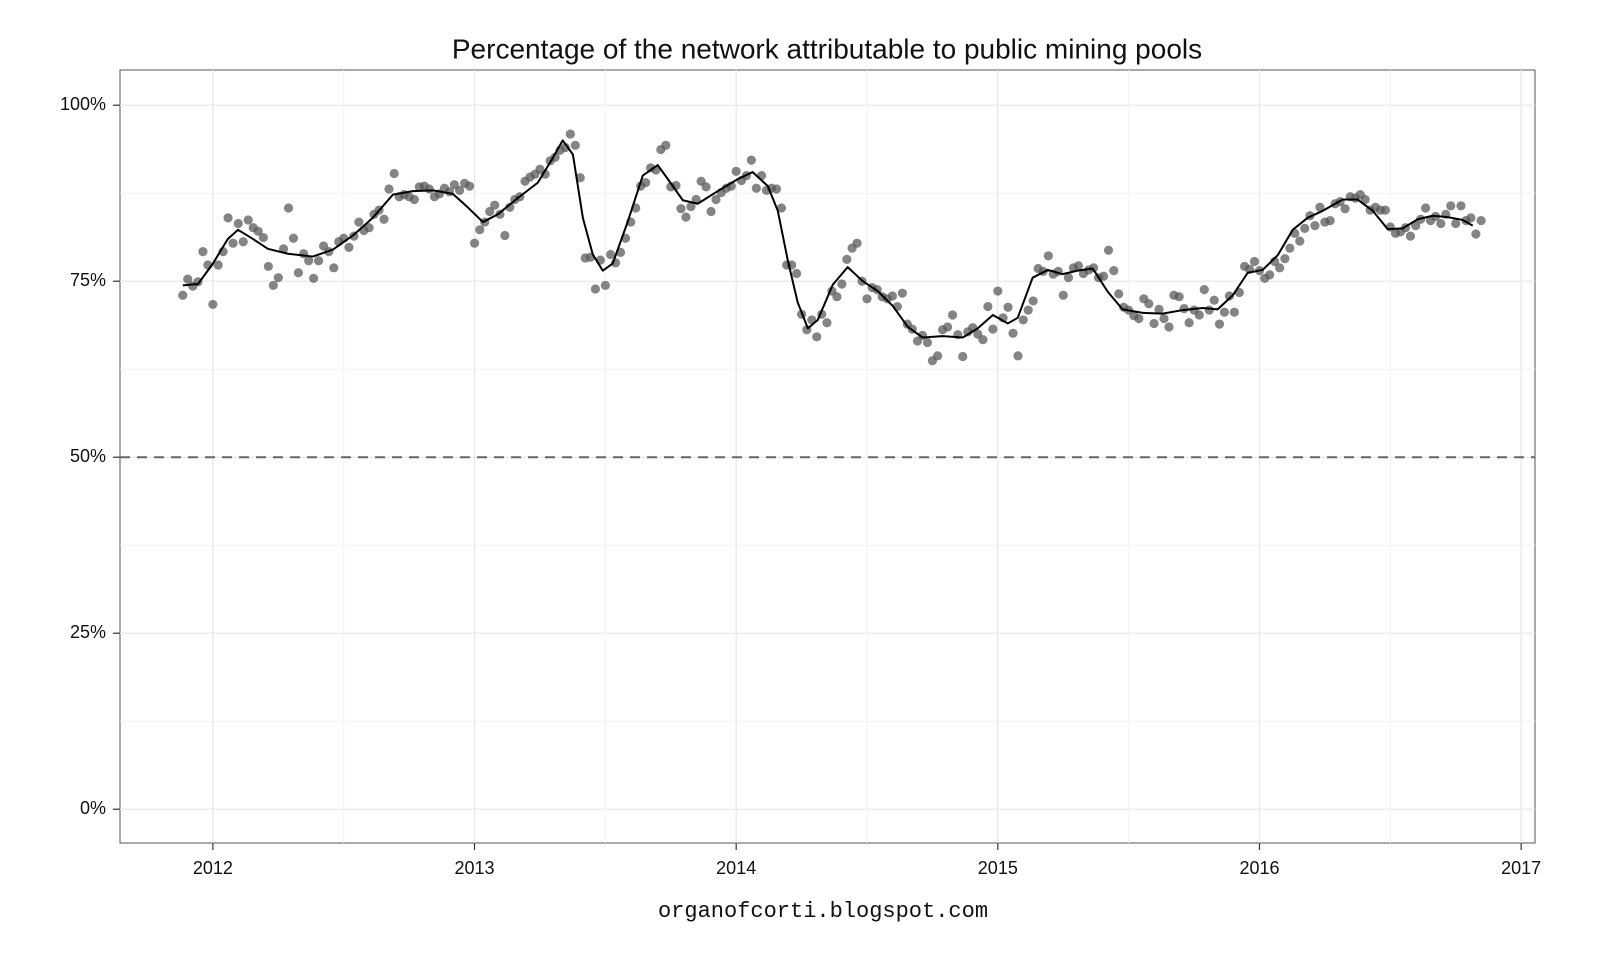 This screenshot has height=960, width=1600. What do you see at coordinates (998, 868) in the screenshot?
I see `x-tick-label: 2015` at bounding box center [998, 868].